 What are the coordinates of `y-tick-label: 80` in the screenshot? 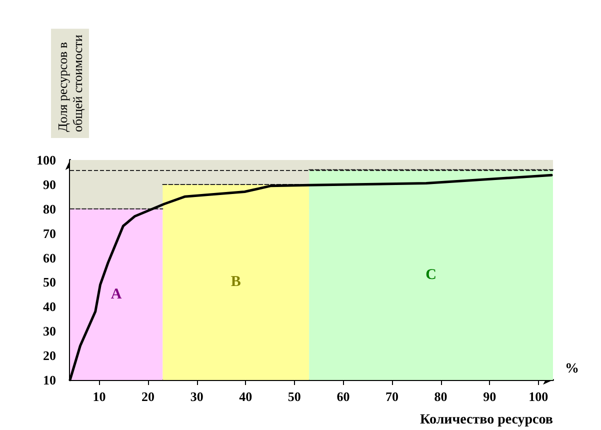 It's located at (49, 208).